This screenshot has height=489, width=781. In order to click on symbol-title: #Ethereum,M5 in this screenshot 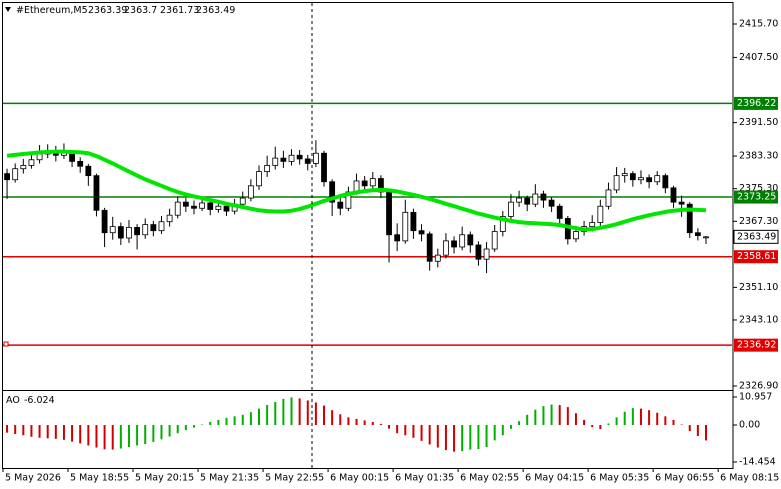, I will do `click(52, 10)`.